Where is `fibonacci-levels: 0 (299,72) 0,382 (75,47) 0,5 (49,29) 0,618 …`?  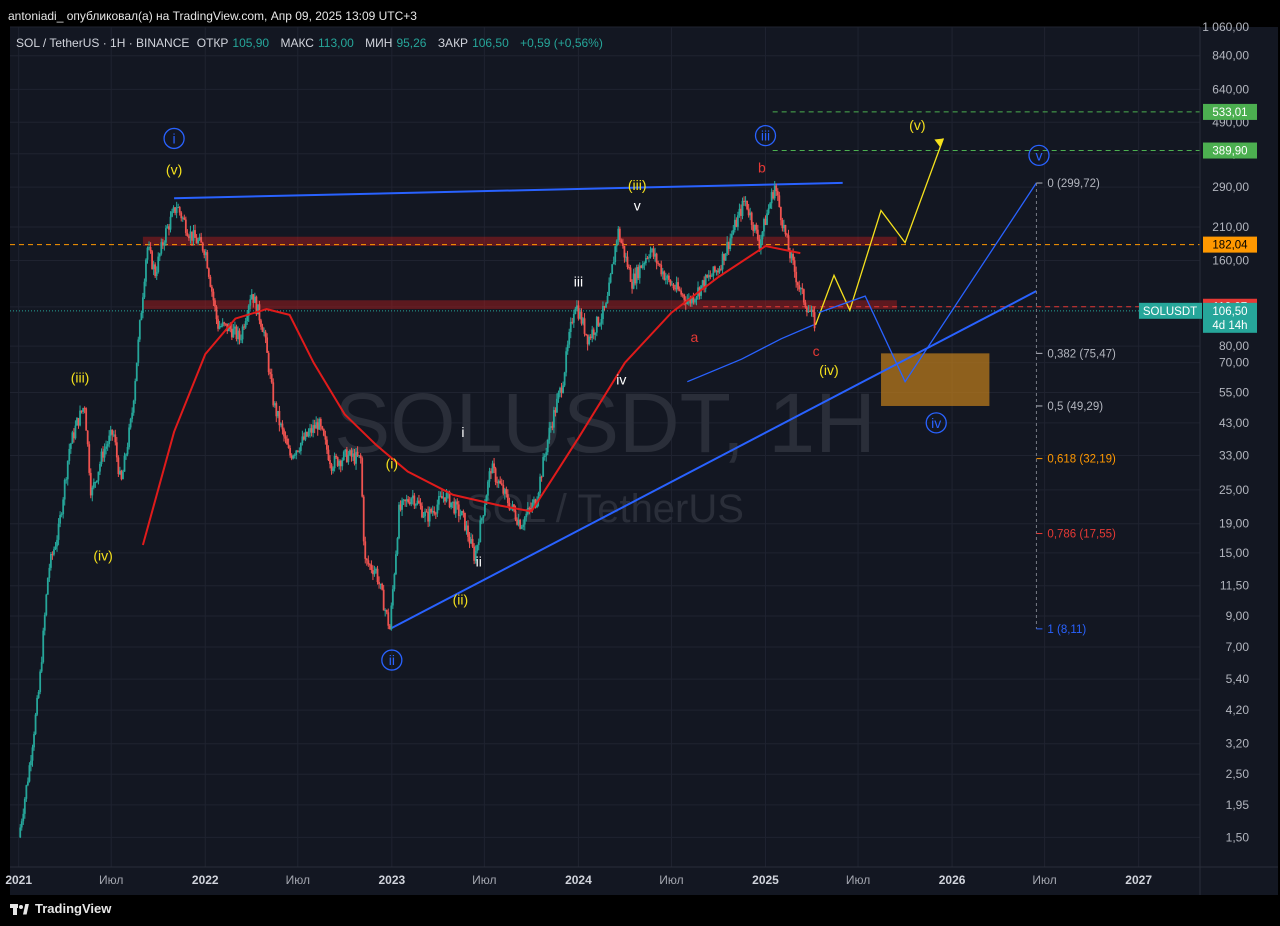
fibonacci-levels: 0 (299,72) 0,382 (75,47) 0,5 (49,29) 0,618 … is located at coordinates (1075, 407).